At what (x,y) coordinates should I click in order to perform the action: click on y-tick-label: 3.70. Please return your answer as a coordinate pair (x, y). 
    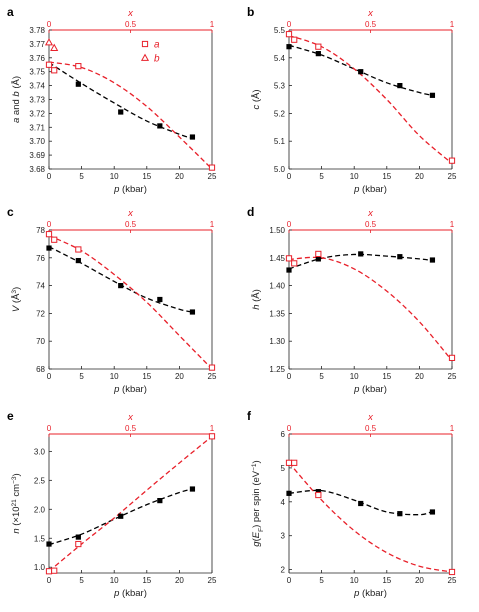
    Looking at the image, I should click on (37, 141).